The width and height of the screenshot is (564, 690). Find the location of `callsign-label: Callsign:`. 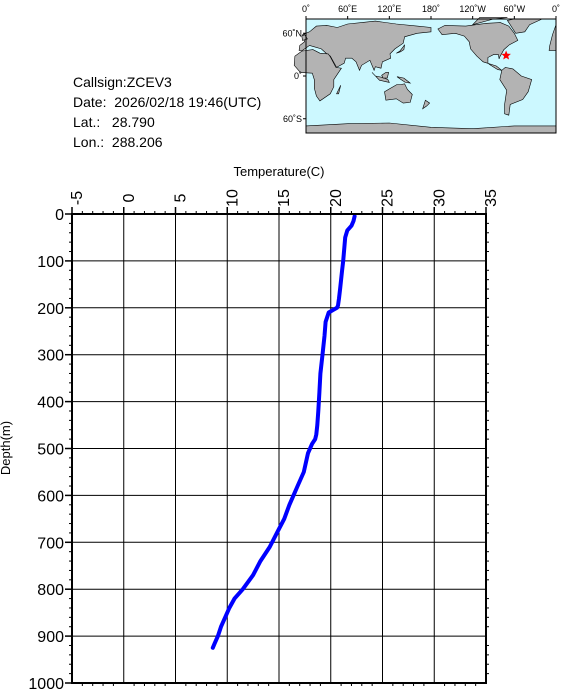

callsign-label: Callsign: is located at coordinates (100, 82).